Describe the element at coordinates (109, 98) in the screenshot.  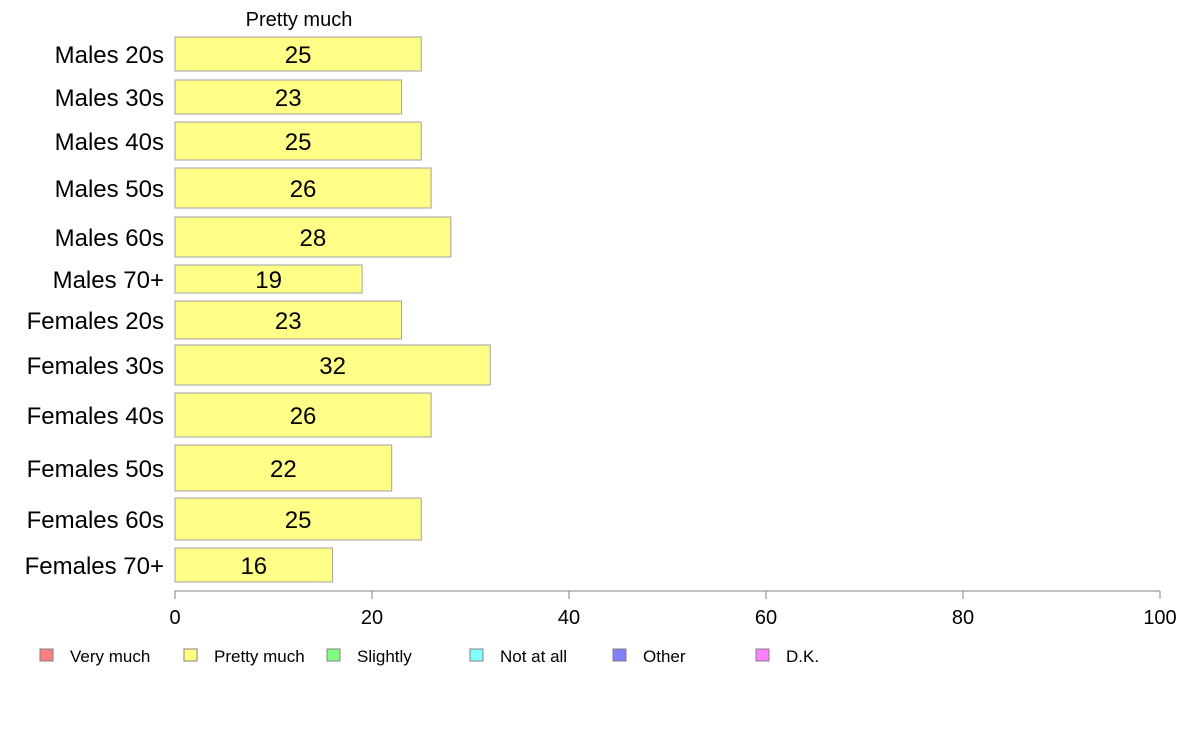
I see `category-label: Males 30s` at that location.